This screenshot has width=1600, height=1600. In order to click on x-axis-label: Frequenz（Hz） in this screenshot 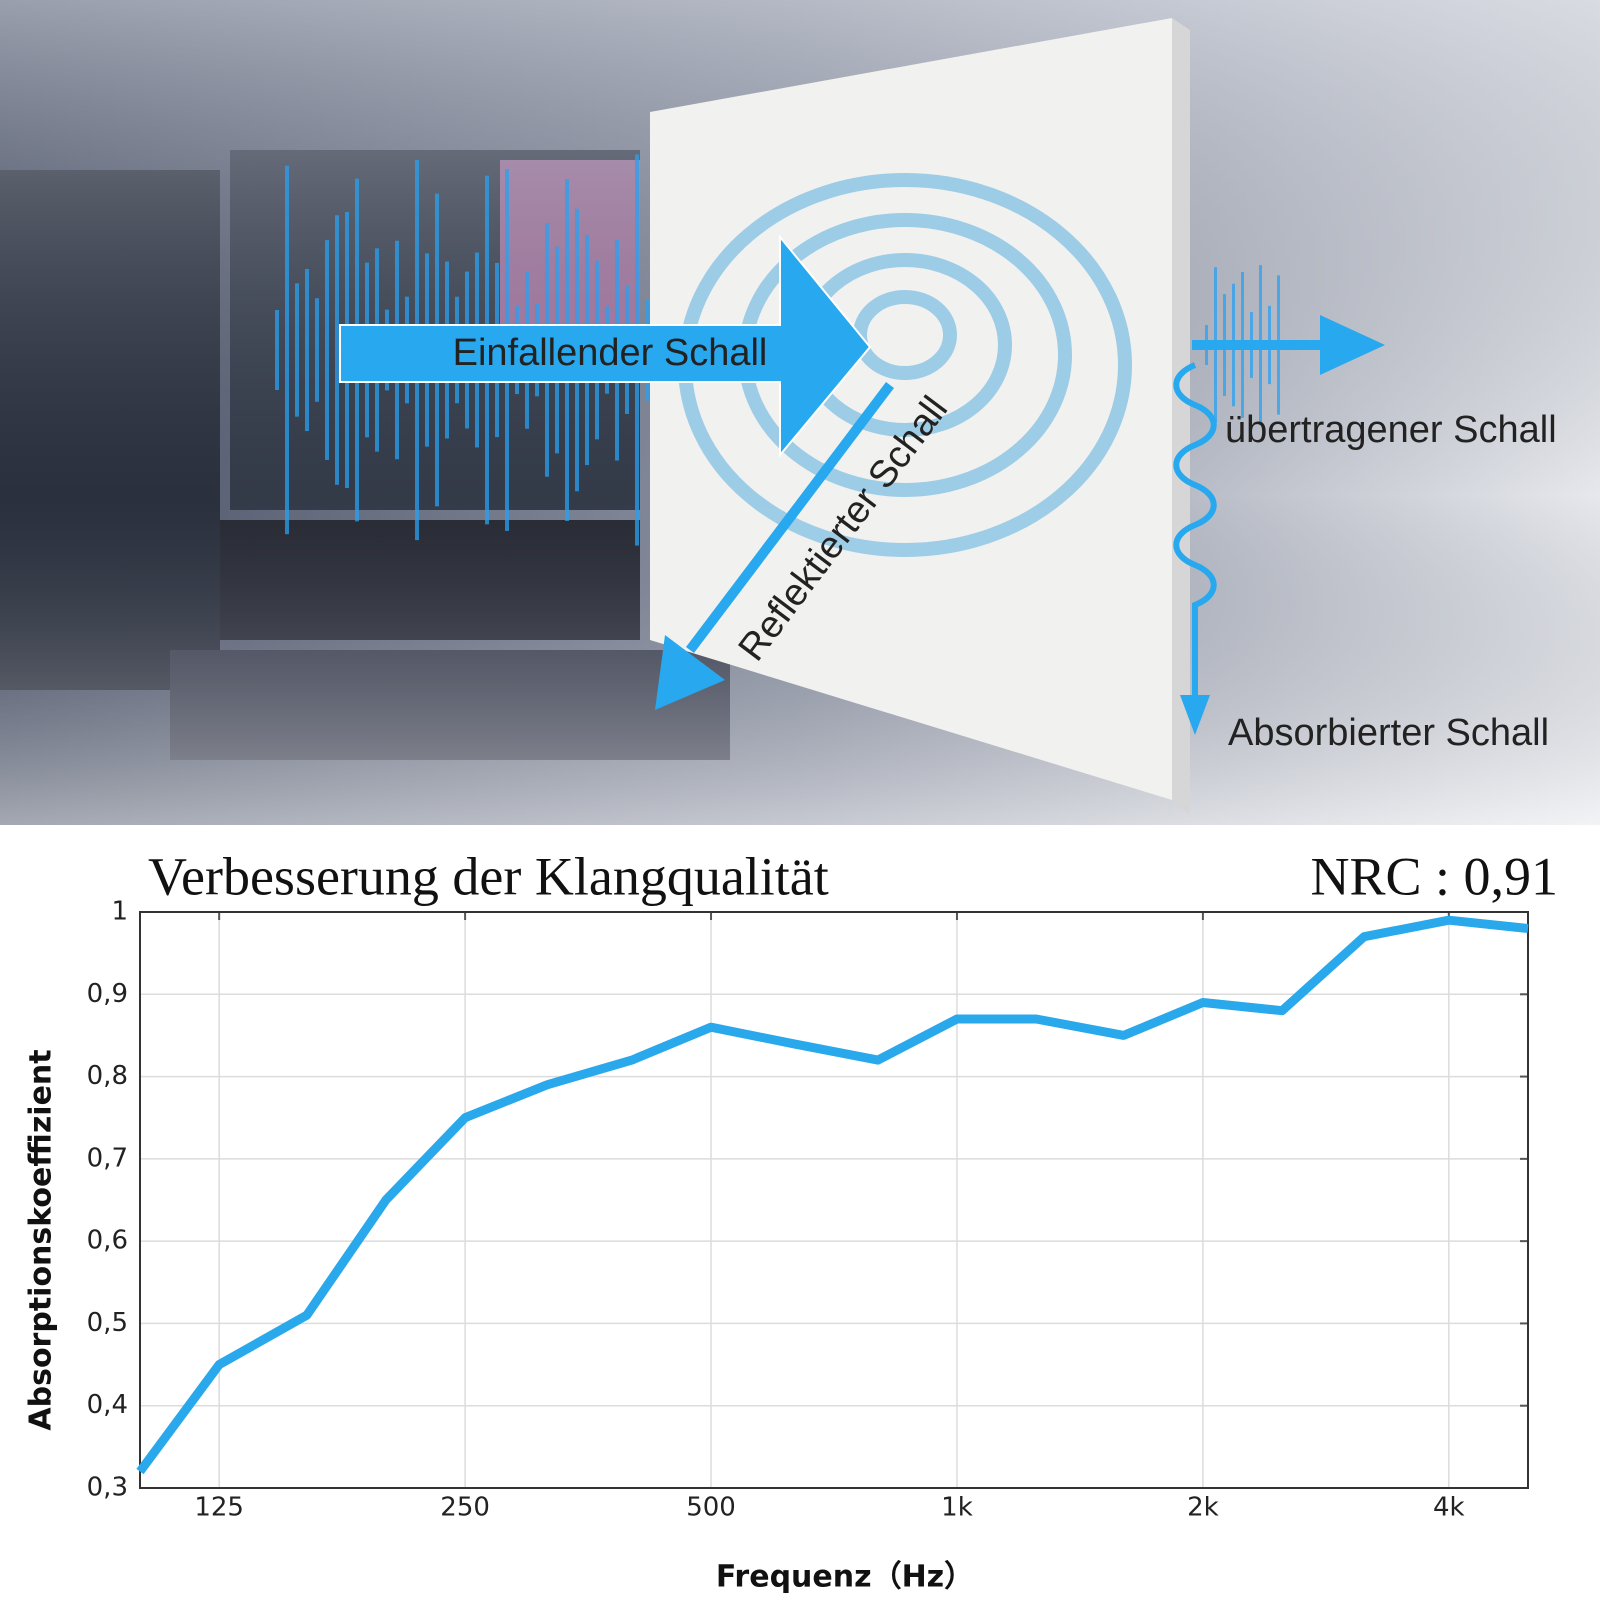, I will do `click(845, 1577)`.